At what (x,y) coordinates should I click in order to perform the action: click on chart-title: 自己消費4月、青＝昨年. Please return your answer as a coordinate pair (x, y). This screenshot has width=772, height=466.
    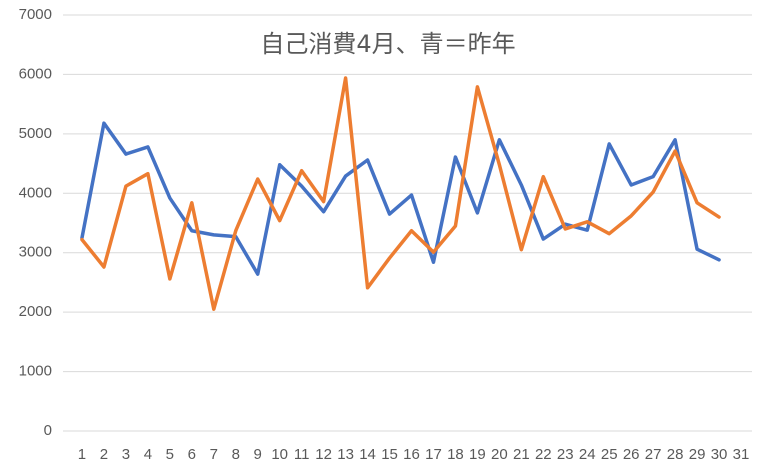
    Looking at the image, I should click on (387, 44).